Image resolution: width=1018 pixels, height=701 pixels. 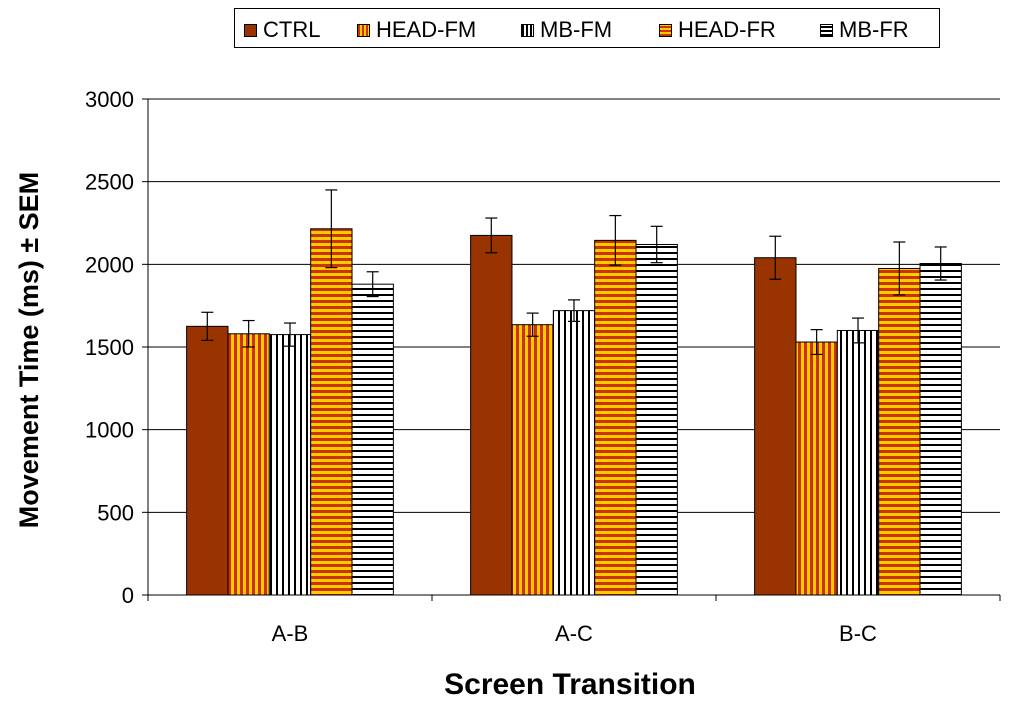 What do you see at coordinates (874, 29) in the screenshot?
I see `legend-label-mb-fr: MB-FR` at bounding box center [874, 29].